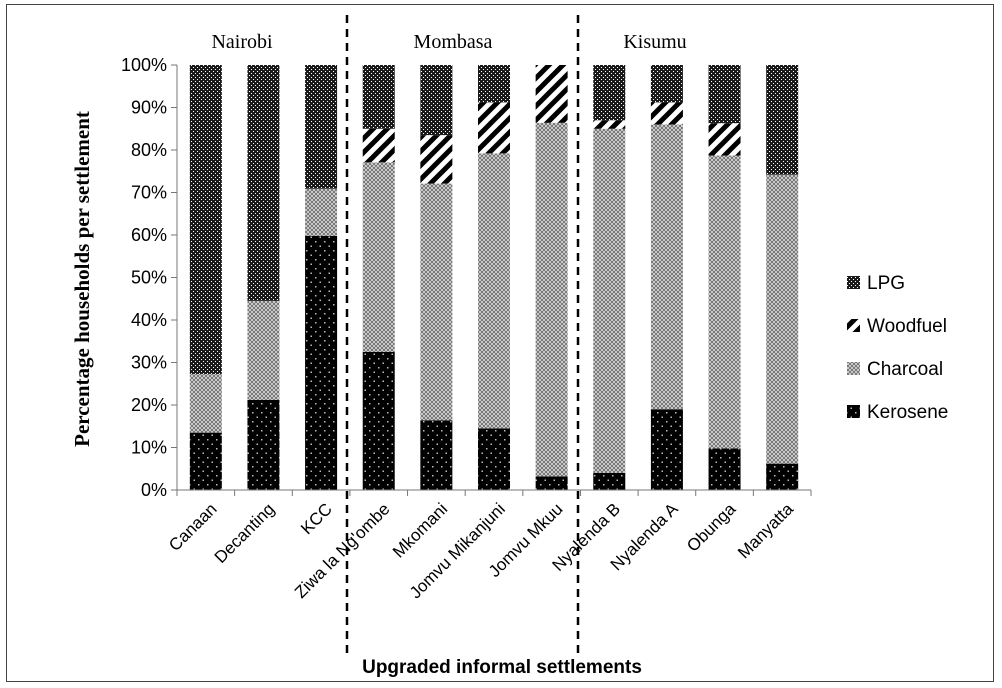 This screenshot has height=688, width=1002. I want to click on legend-label-charcoal: Charcoal, so click(905, 369).